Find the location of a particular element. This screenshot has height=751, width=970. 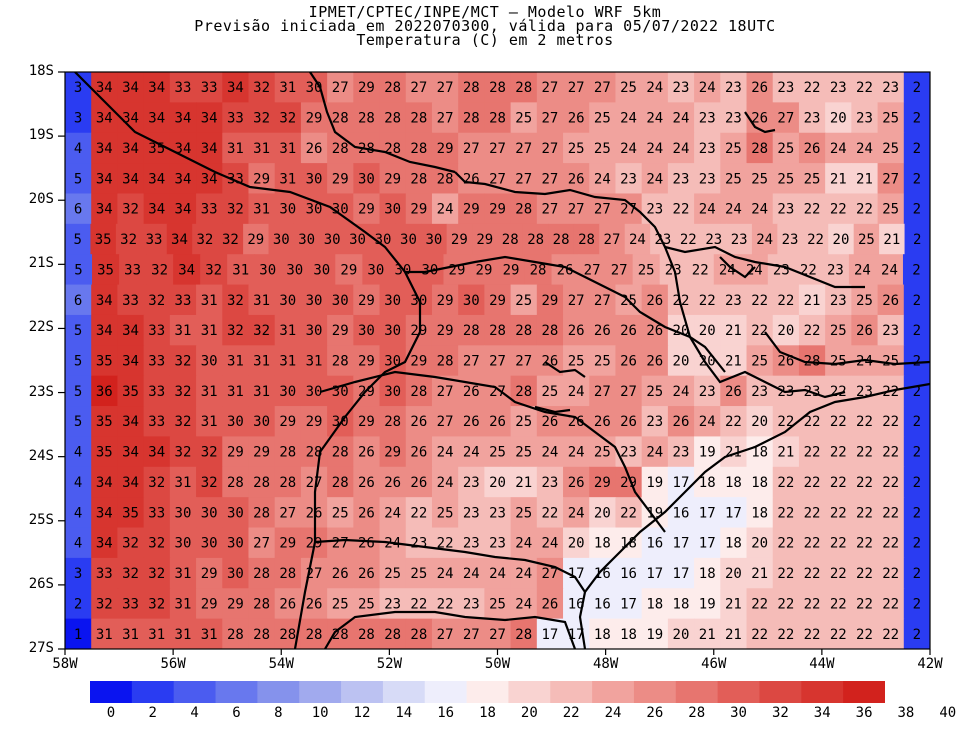

longitude-label: 52W is located at coordinates (389, 664).